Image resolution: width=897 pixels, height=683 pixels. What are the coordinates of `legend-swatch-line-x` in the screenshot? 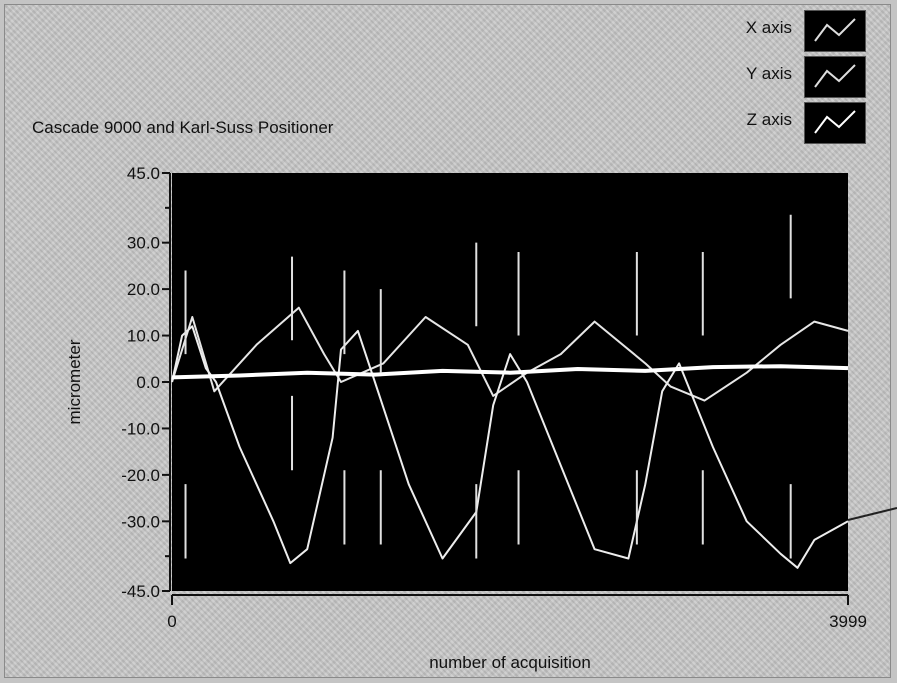 It's located at (835, 30).